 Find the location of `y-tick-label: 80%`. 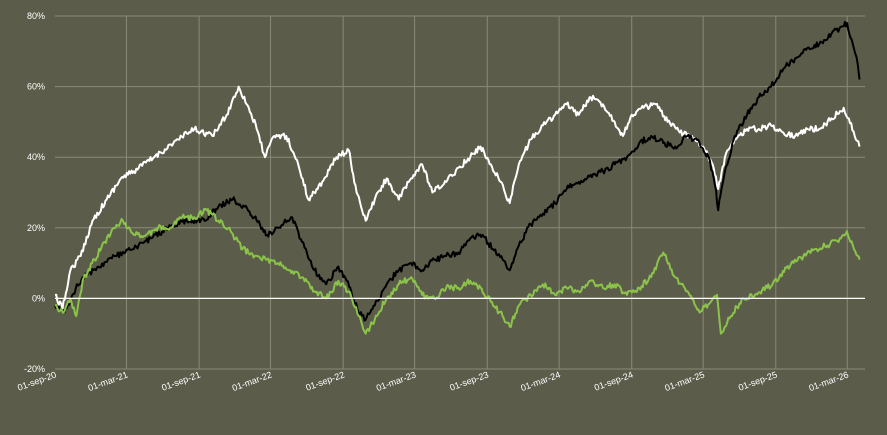

y-tick-label: 80% is located at coordinates (36, 16).